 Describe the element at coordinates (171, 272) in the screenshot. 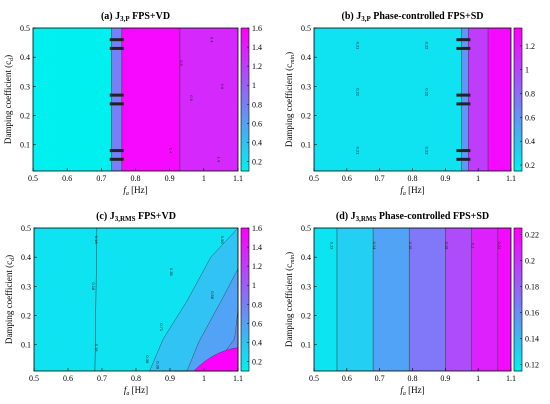

I see `panel-3-contour-label: 0.38` at that location.